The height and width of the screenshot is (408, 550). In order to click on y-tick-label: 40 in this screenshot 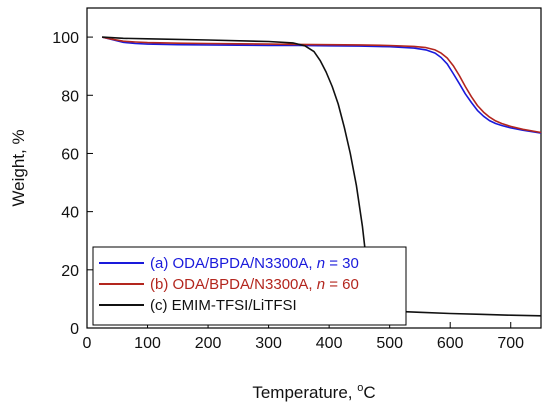, I will do `click(70, 213)`.